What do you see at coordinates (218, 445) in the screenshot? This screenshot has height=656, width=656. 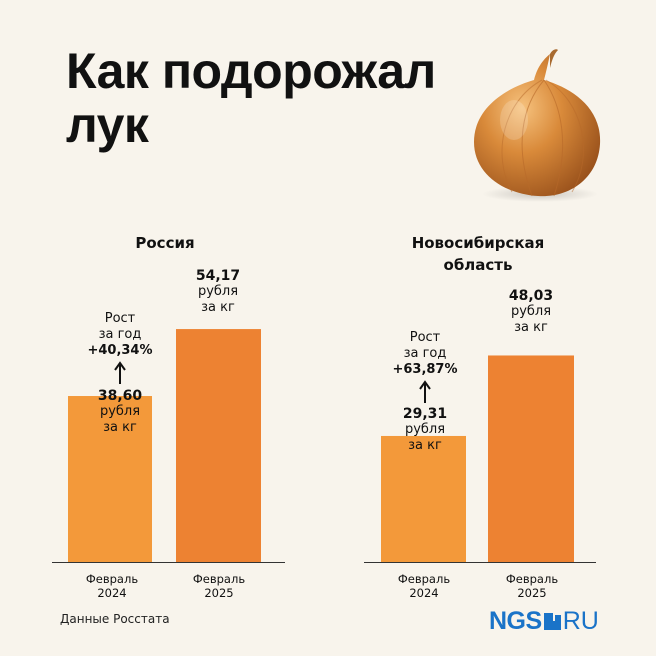 I see `bar-russia-2025` at bounding box center [218, 445].